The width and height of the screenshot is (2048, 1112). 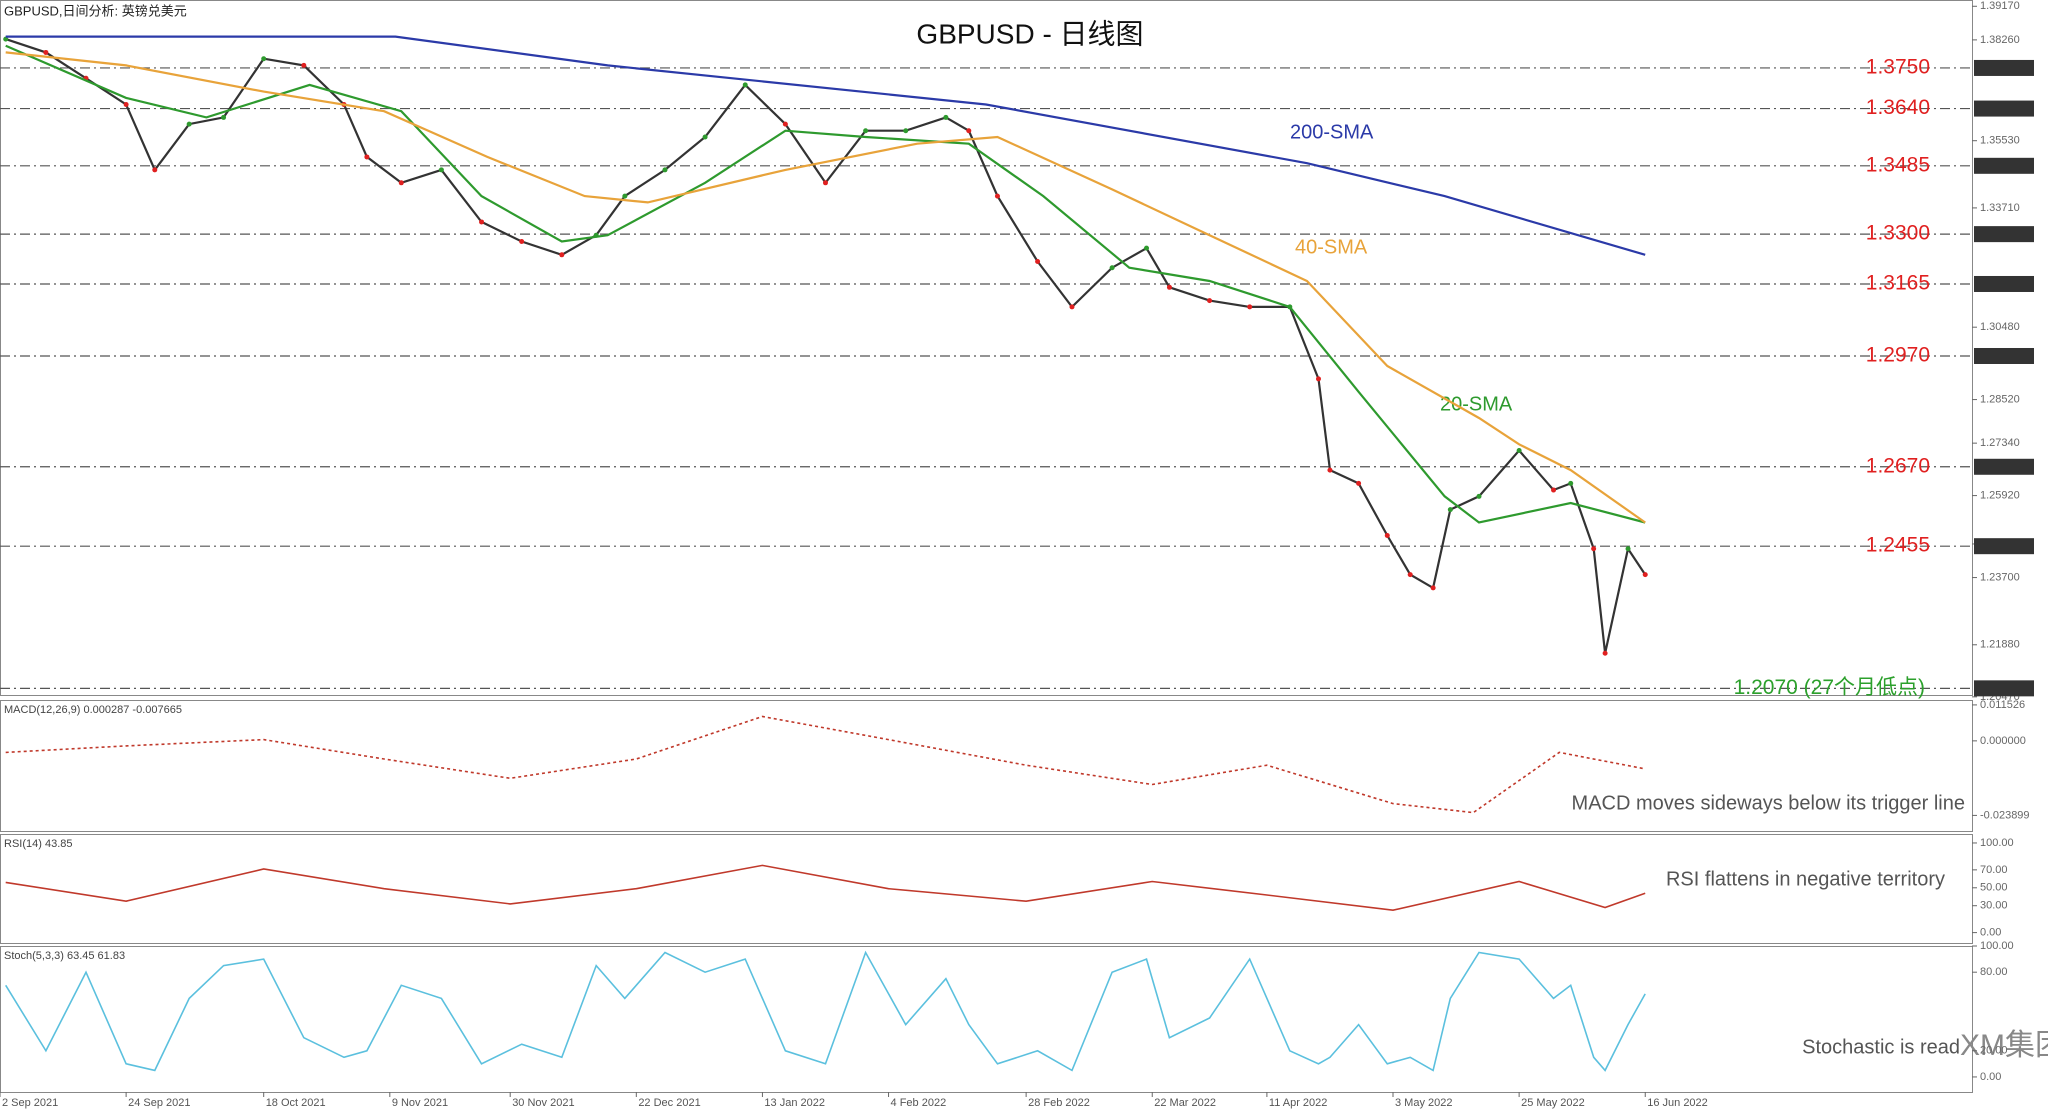 I want to click on level-label: 1.3750, so click(x=1898, y=66).